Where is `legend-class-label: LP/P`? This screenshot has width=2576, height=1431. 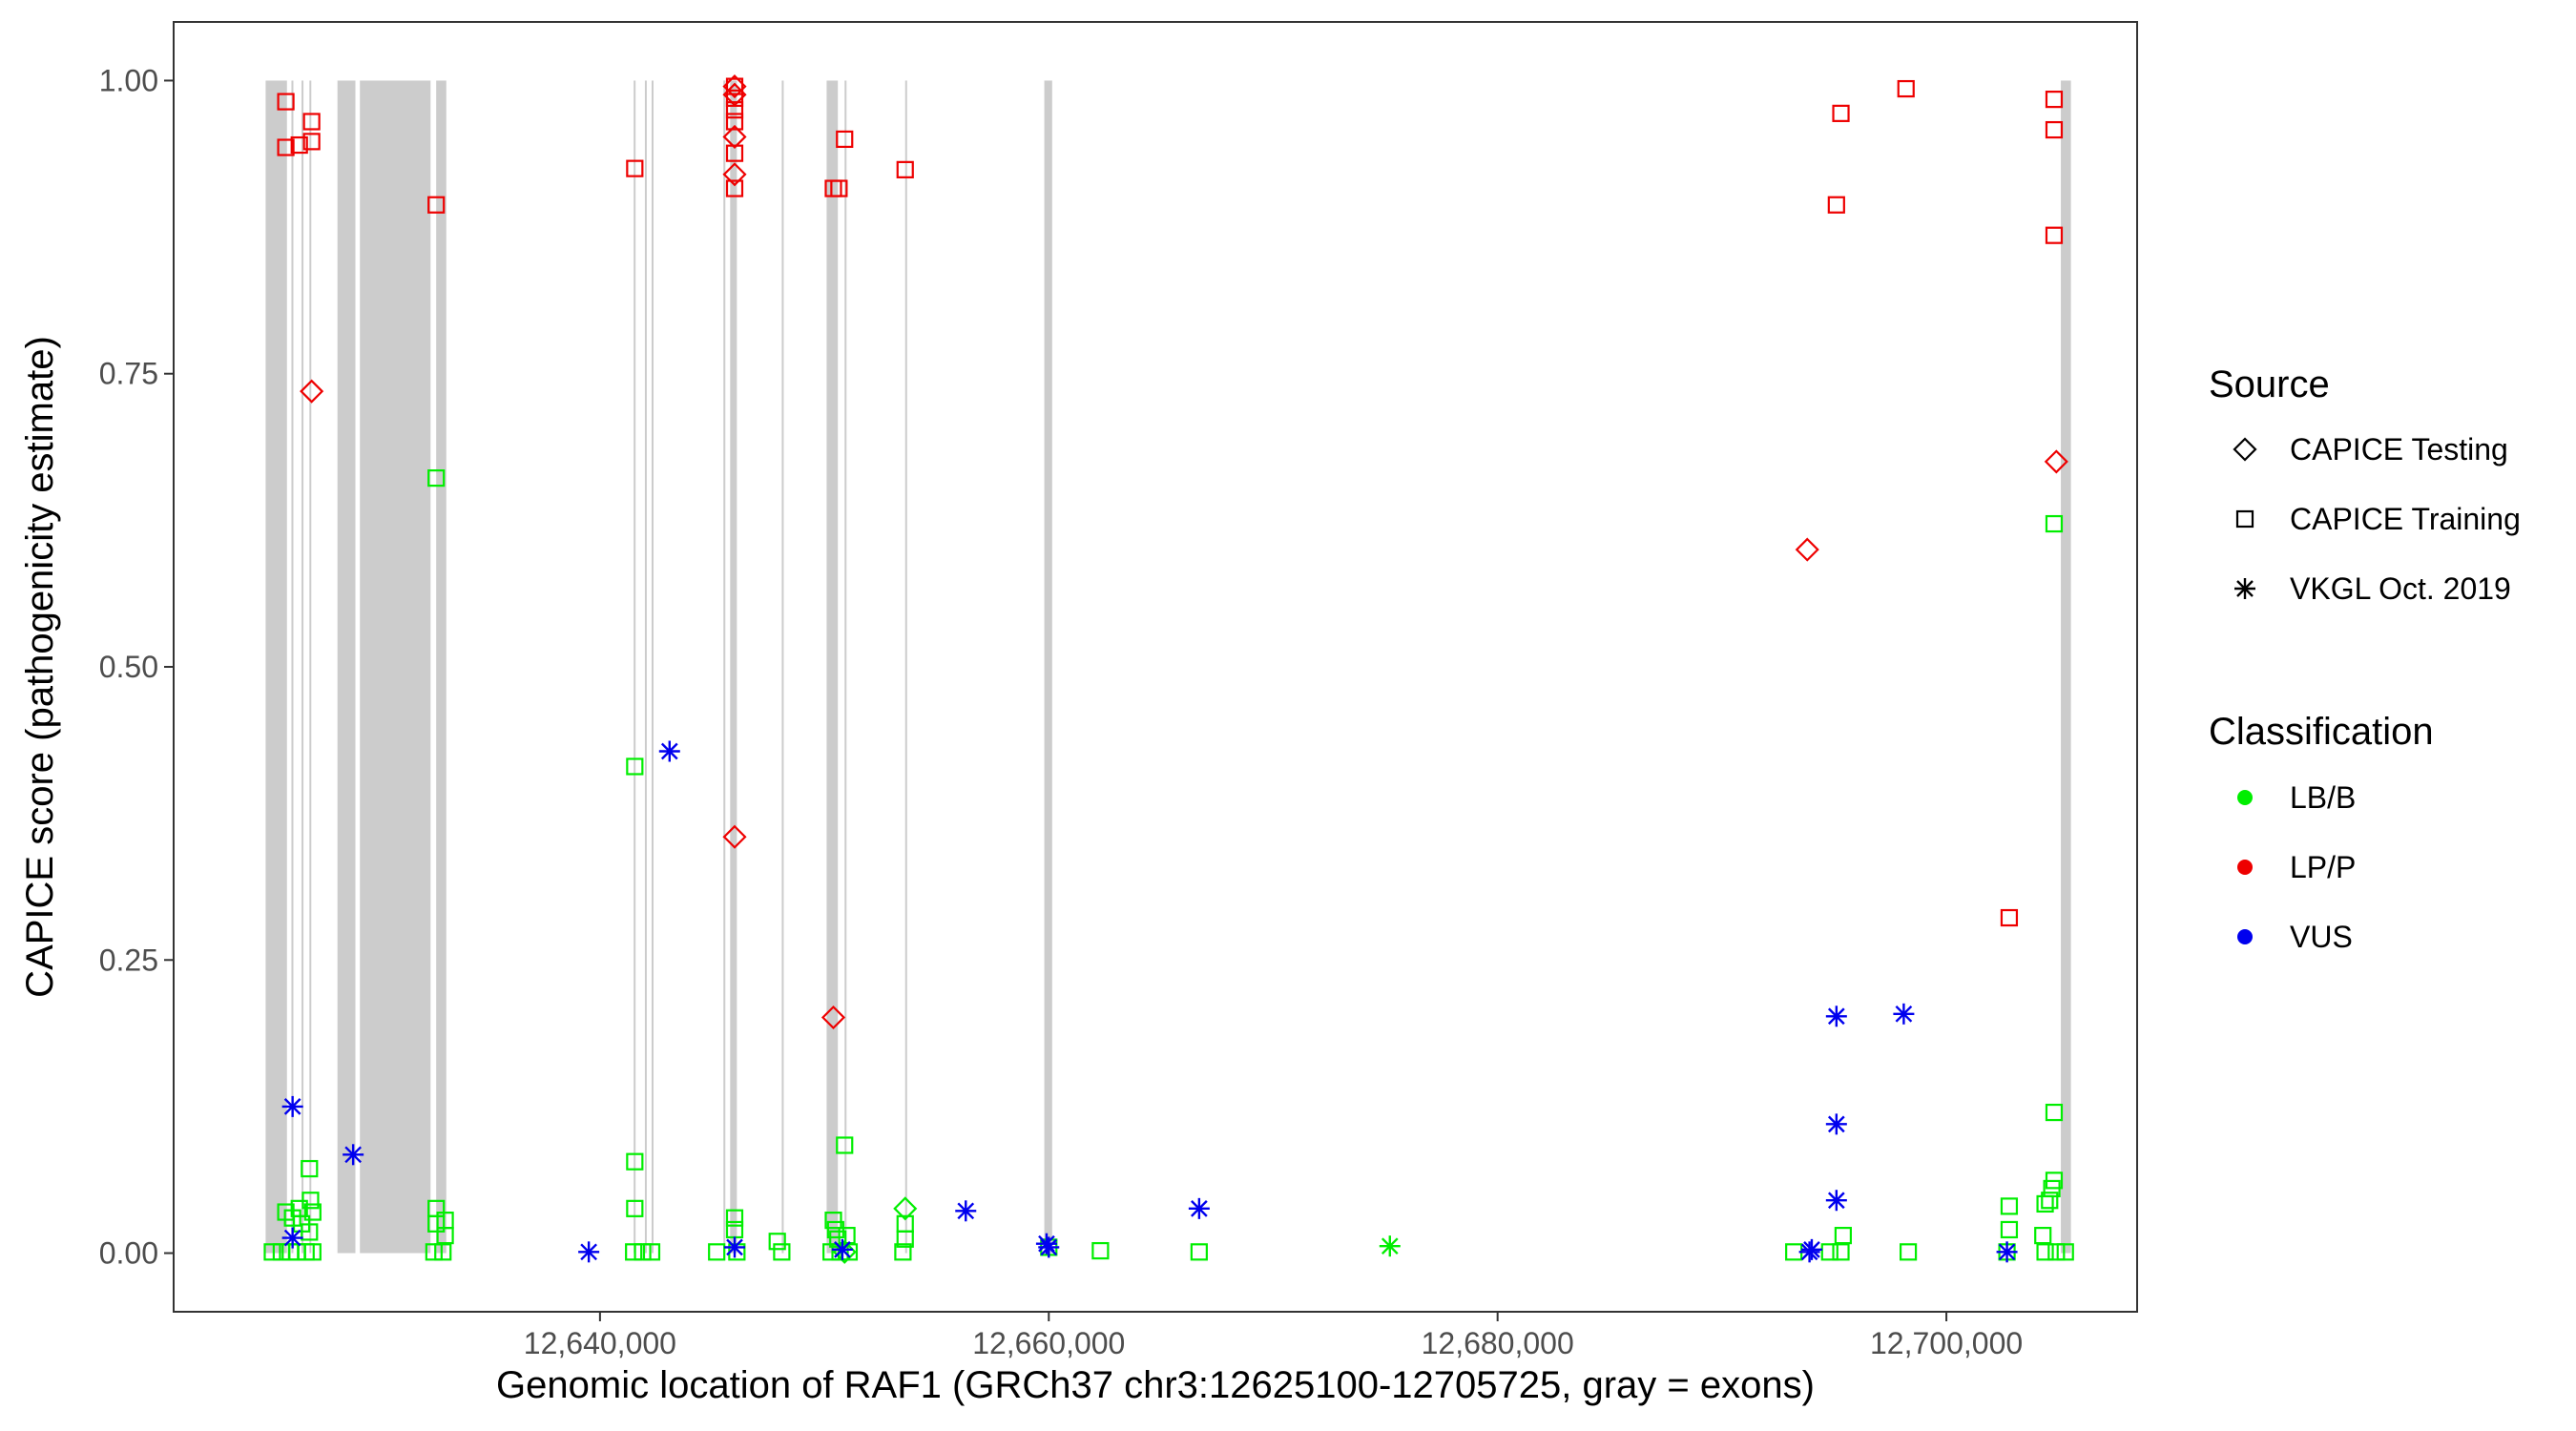
legend-class-label: LP/P is located at coordinates (2323, 867).